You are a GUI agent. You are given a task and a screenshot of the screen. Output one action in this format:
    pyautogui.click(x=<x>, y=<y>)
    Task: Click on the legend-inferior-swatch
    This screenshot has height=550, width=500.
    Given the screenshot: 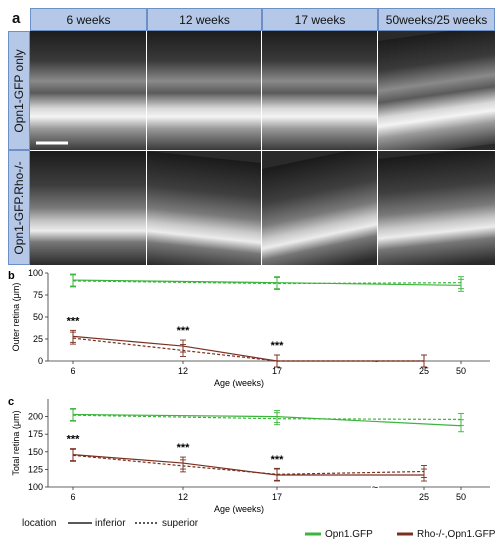 What is the action you would take?
    pyautogui.click(x=80, y=523)
    